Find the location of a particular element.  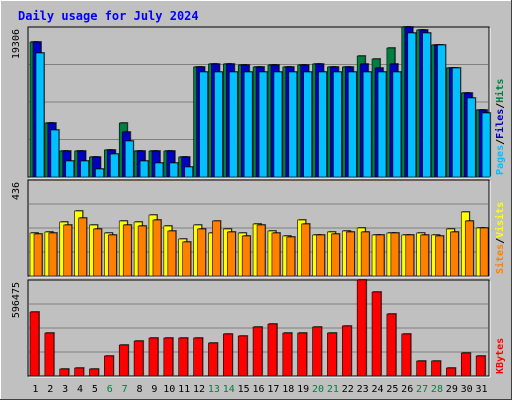

x-tick-label-12: 12 is located at coordinates (199, 389).